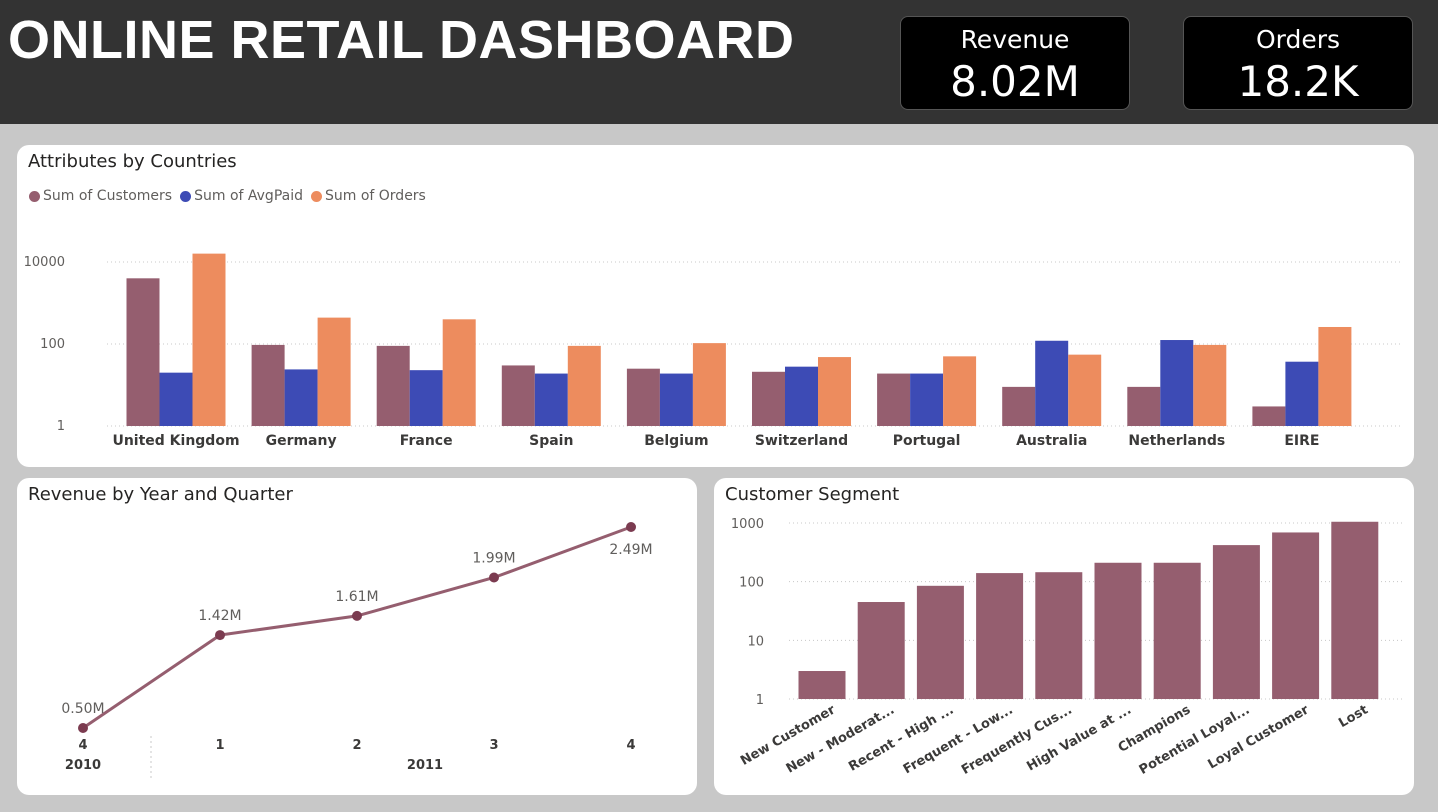 The image size is (1438, 812). What do you see at coordinates (356, 597) in the screenshot?
I see `data-label: 1.61M` at bounding box center [356, 597].